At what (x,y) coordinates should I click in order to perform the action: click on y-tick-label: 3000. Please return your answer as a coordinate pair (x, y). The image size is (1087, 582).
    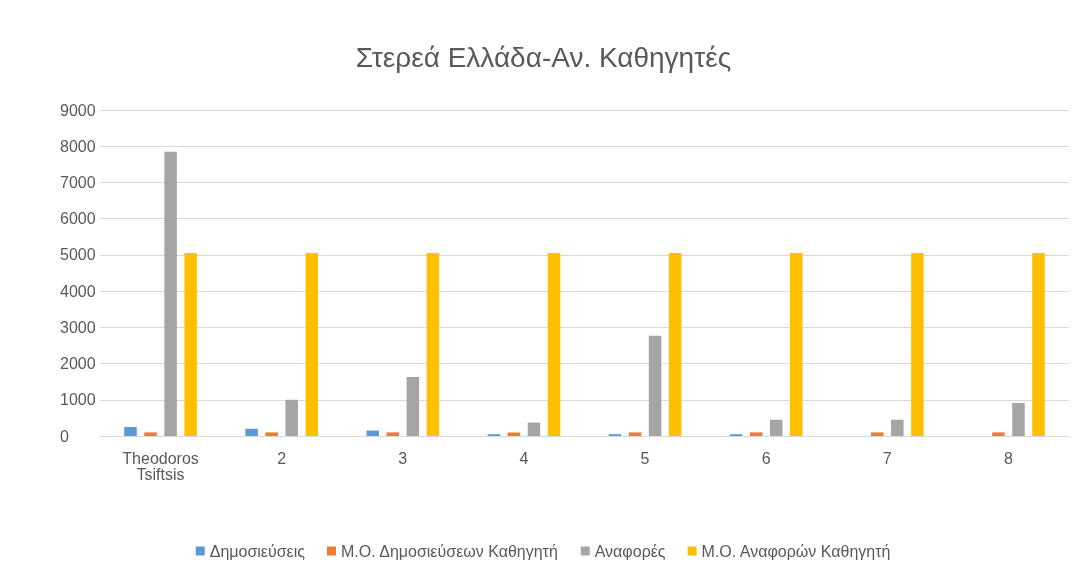
    Looking at the image, I should click on (78, 327).